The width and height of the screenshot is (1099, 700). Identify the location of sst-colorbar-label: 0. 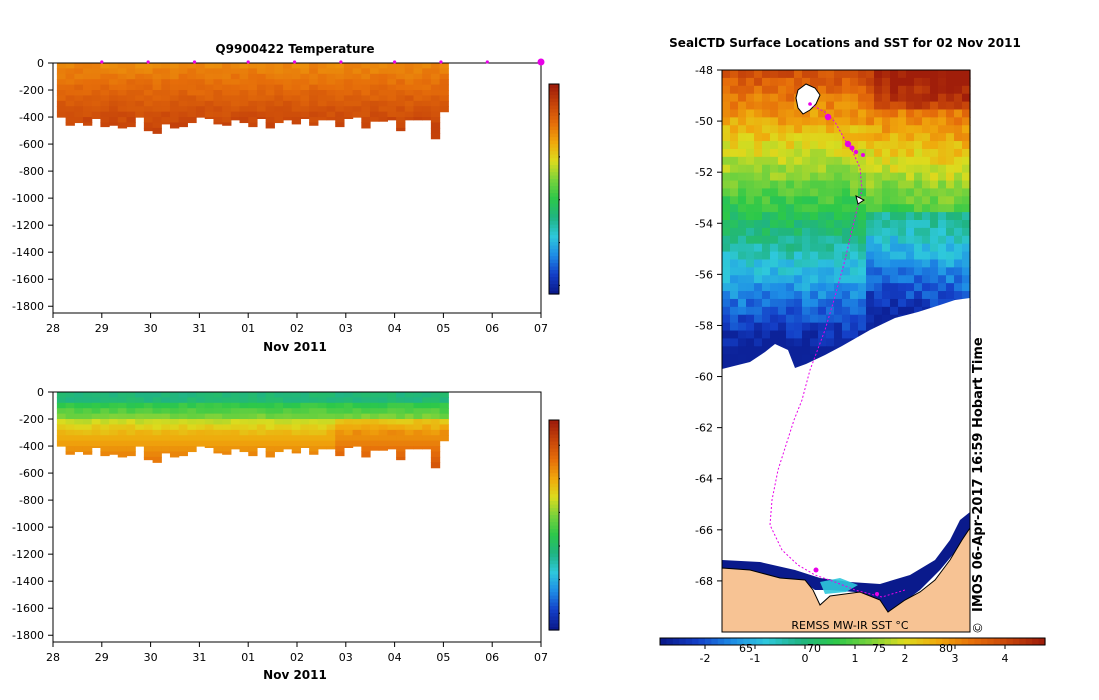
(805, 658).